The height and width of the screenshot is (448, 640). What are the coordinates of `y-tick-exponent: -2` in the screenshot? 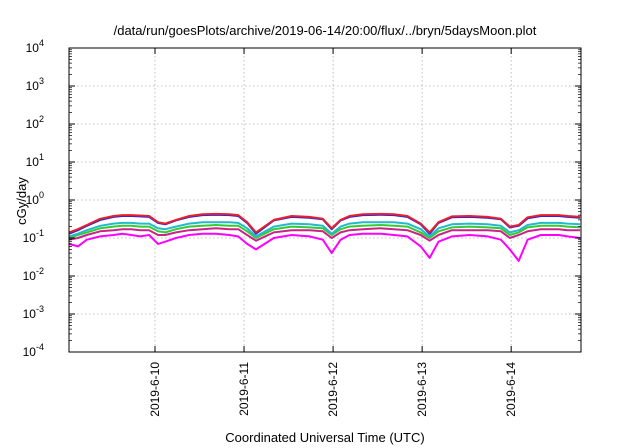 It's located at (40, 271).